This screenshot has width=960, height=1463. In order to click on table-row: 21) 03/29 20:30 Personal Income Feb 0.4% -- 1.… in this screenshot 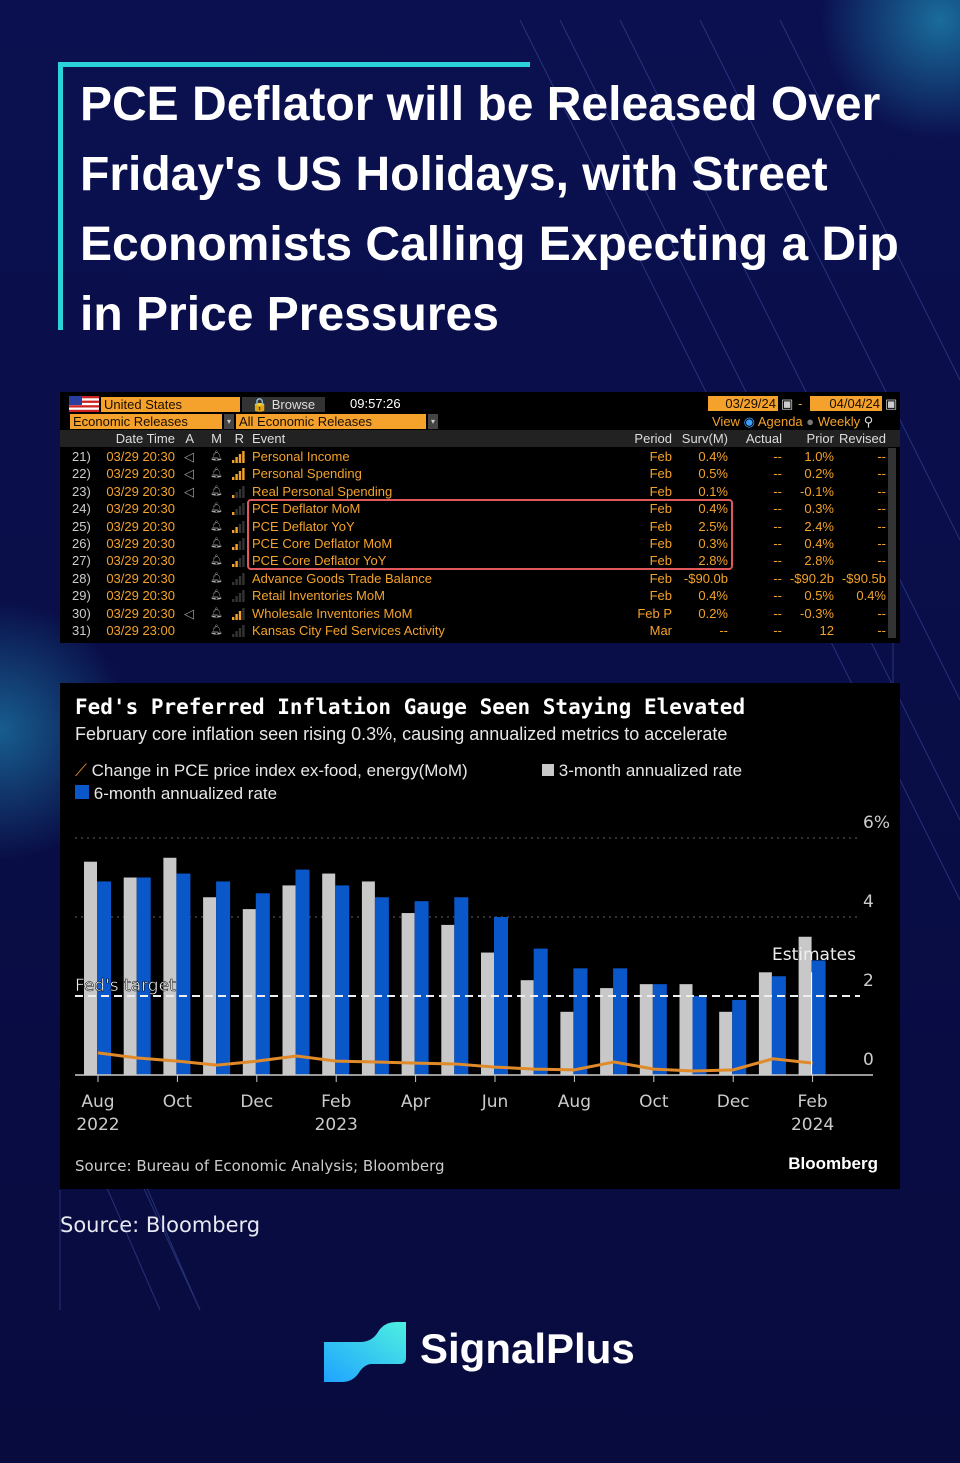, I will do `click(480, 456)`.